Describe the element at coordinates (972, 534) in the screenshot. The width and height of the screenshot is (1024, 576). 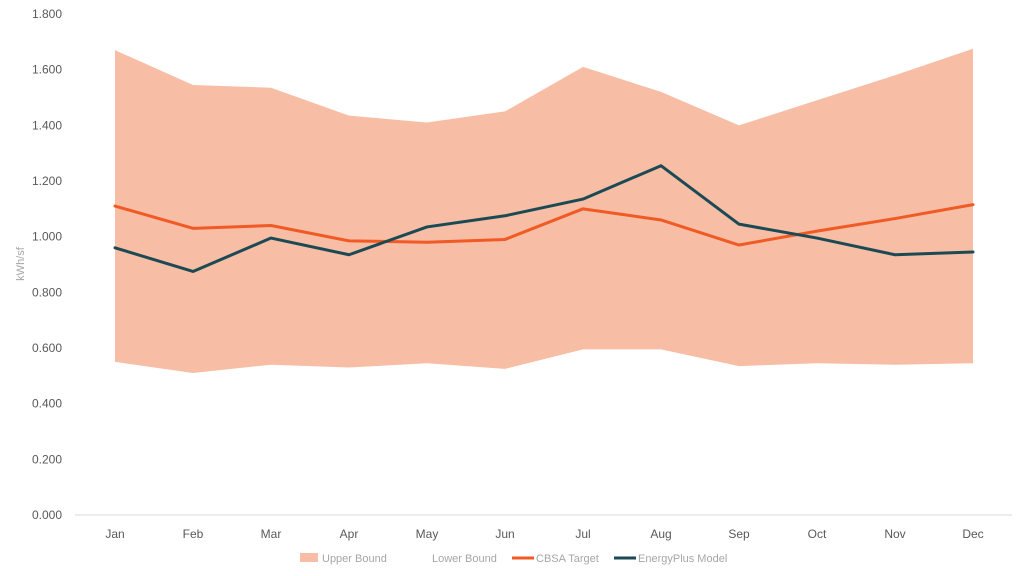
I see `x-tick-label: Dec` at that location.